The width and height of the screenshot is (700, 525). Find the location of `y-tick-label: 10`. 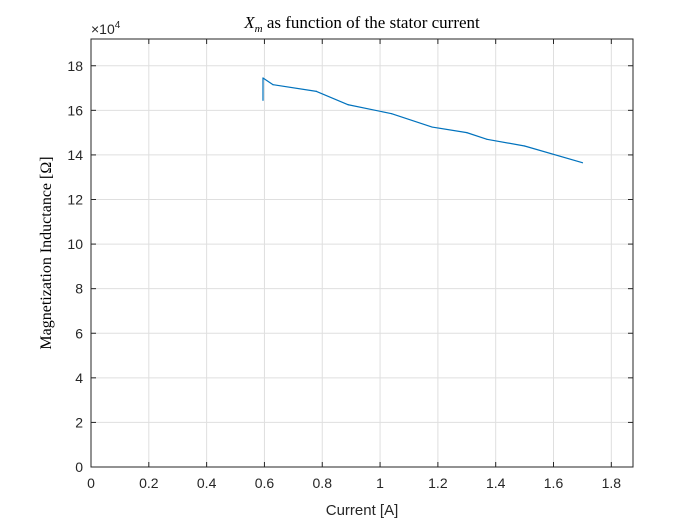

y-tick-label: 10 is located at coordinates (75, 244).